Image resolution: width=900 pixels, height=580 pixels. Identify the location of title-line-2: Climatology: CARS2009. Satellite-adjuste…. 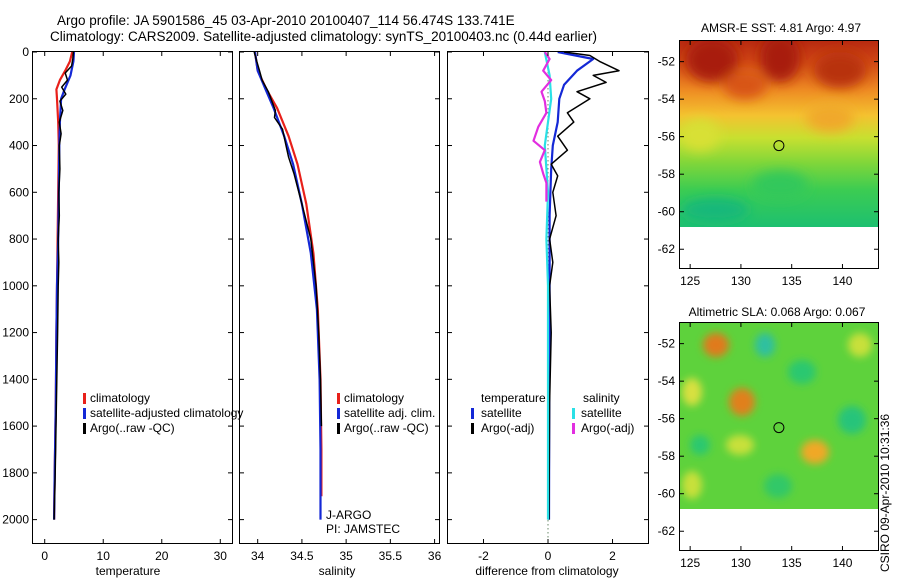
(323, 36).